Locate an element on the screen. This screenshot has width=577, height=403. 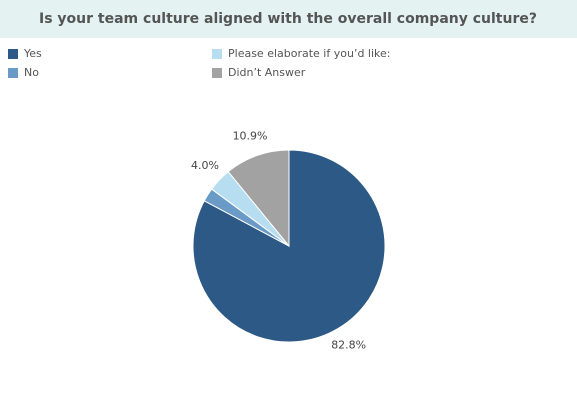
value-label: 10.9% is located at coordinates (250, 136).